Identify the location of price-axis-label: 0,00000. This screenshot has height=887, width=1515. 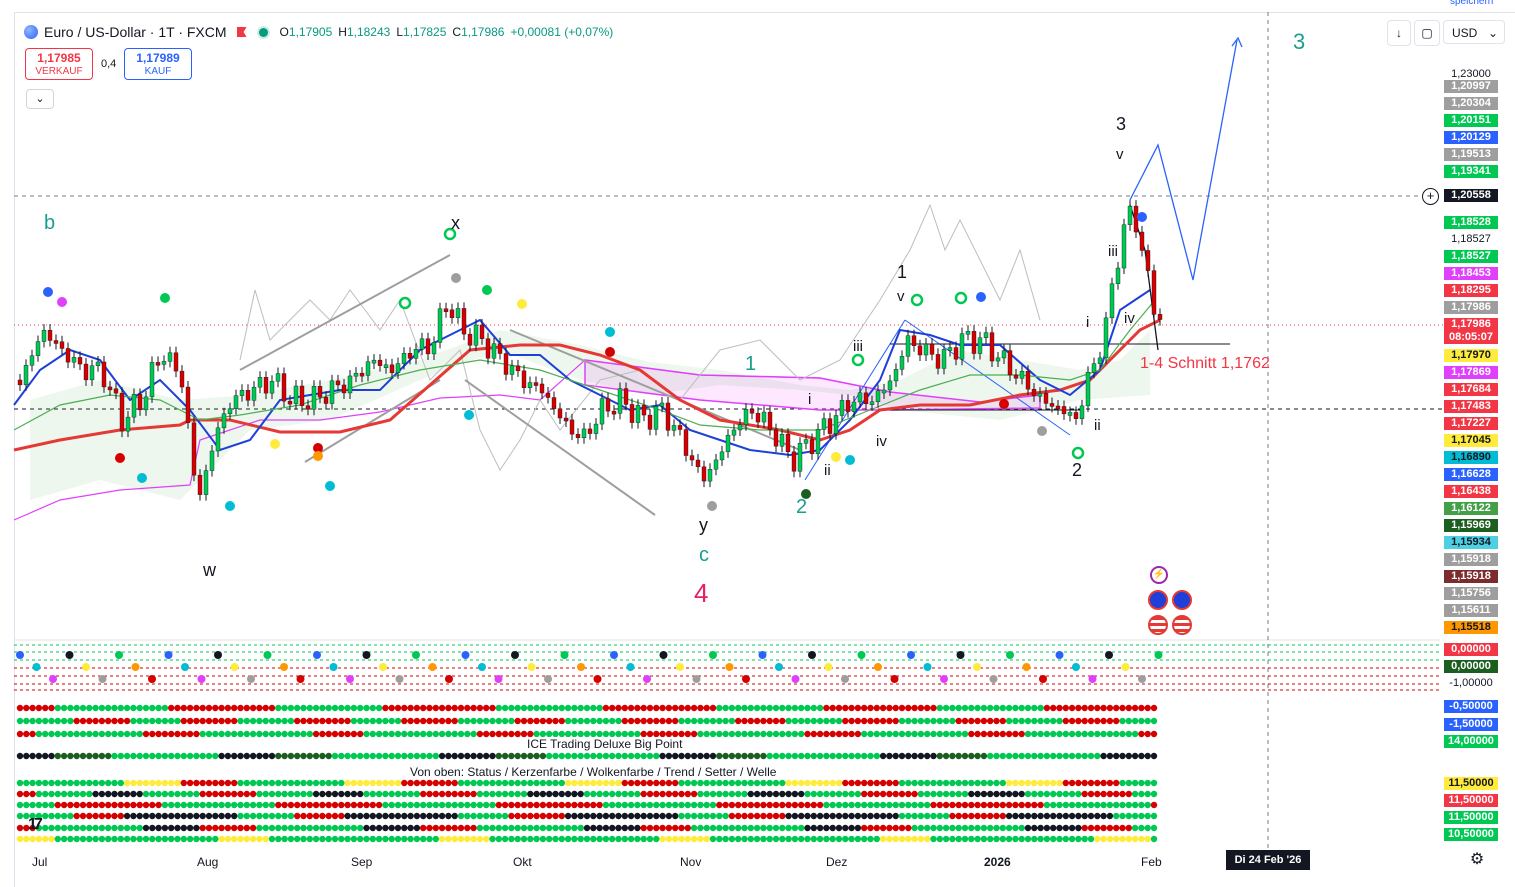
(1471, 666).